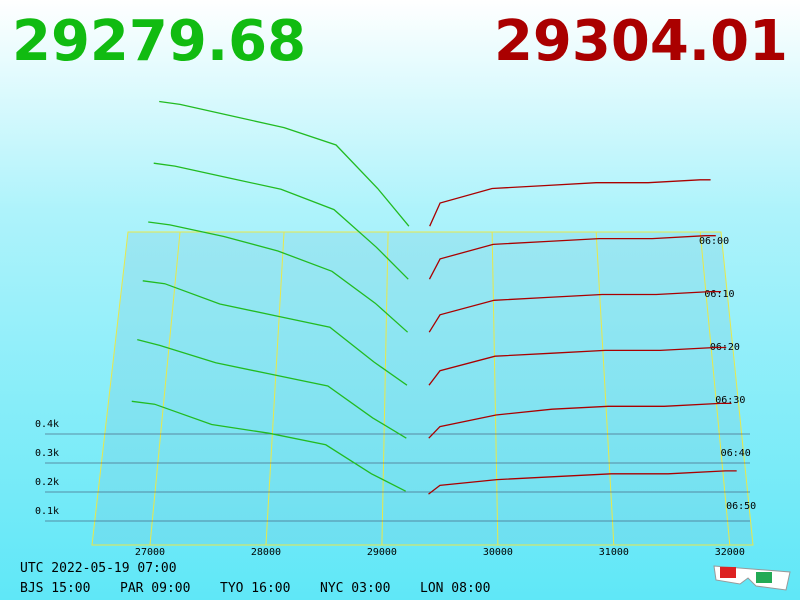 The height and width of the screenshot is (600, 800). I want to click on zone-time: TYO 16:00, so click(255, 588).